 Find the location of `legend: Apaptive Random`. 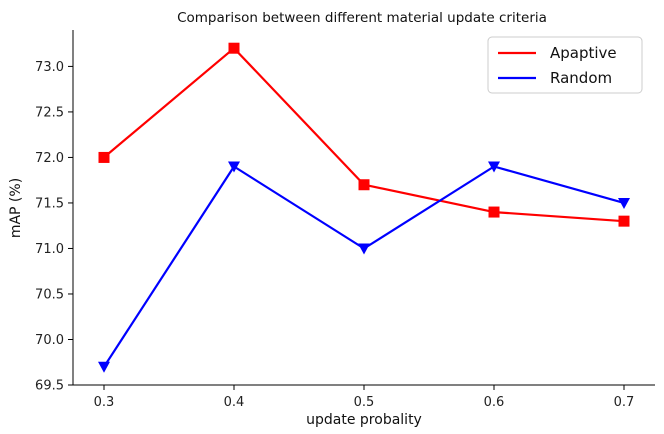

legend: Apaptive Random is located at coordinates (565, 65).